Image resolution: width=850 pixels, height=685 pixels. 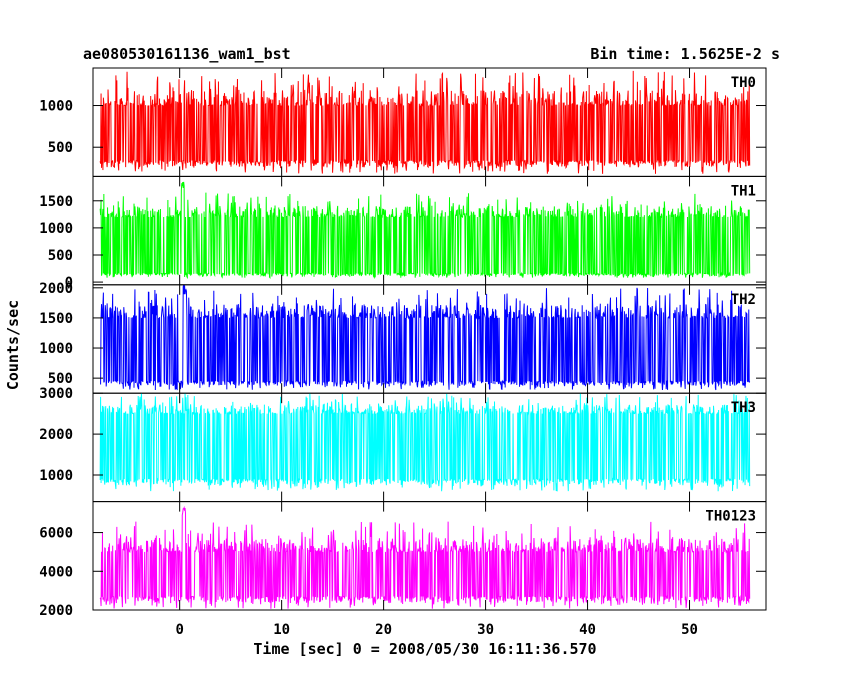 I want to click on x-tick-label: 50, so click(x=689, y=630).